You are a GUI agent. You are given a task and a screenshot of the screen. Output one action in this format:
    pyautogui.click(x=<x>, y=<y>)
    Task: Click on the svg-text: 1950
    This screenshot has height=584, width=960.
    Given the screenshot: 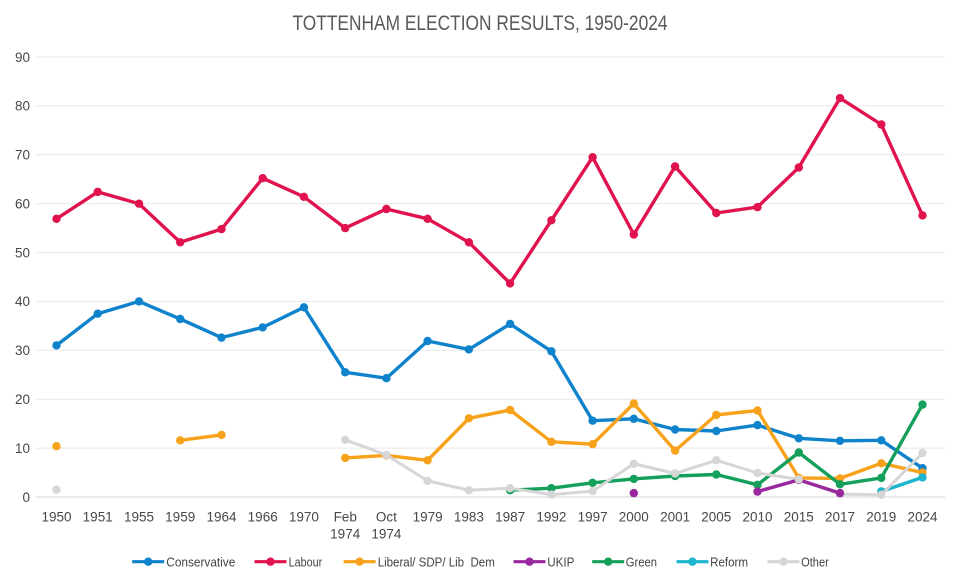 What is the action you would take?
    pyautogui.click(x=56, y=517)
    